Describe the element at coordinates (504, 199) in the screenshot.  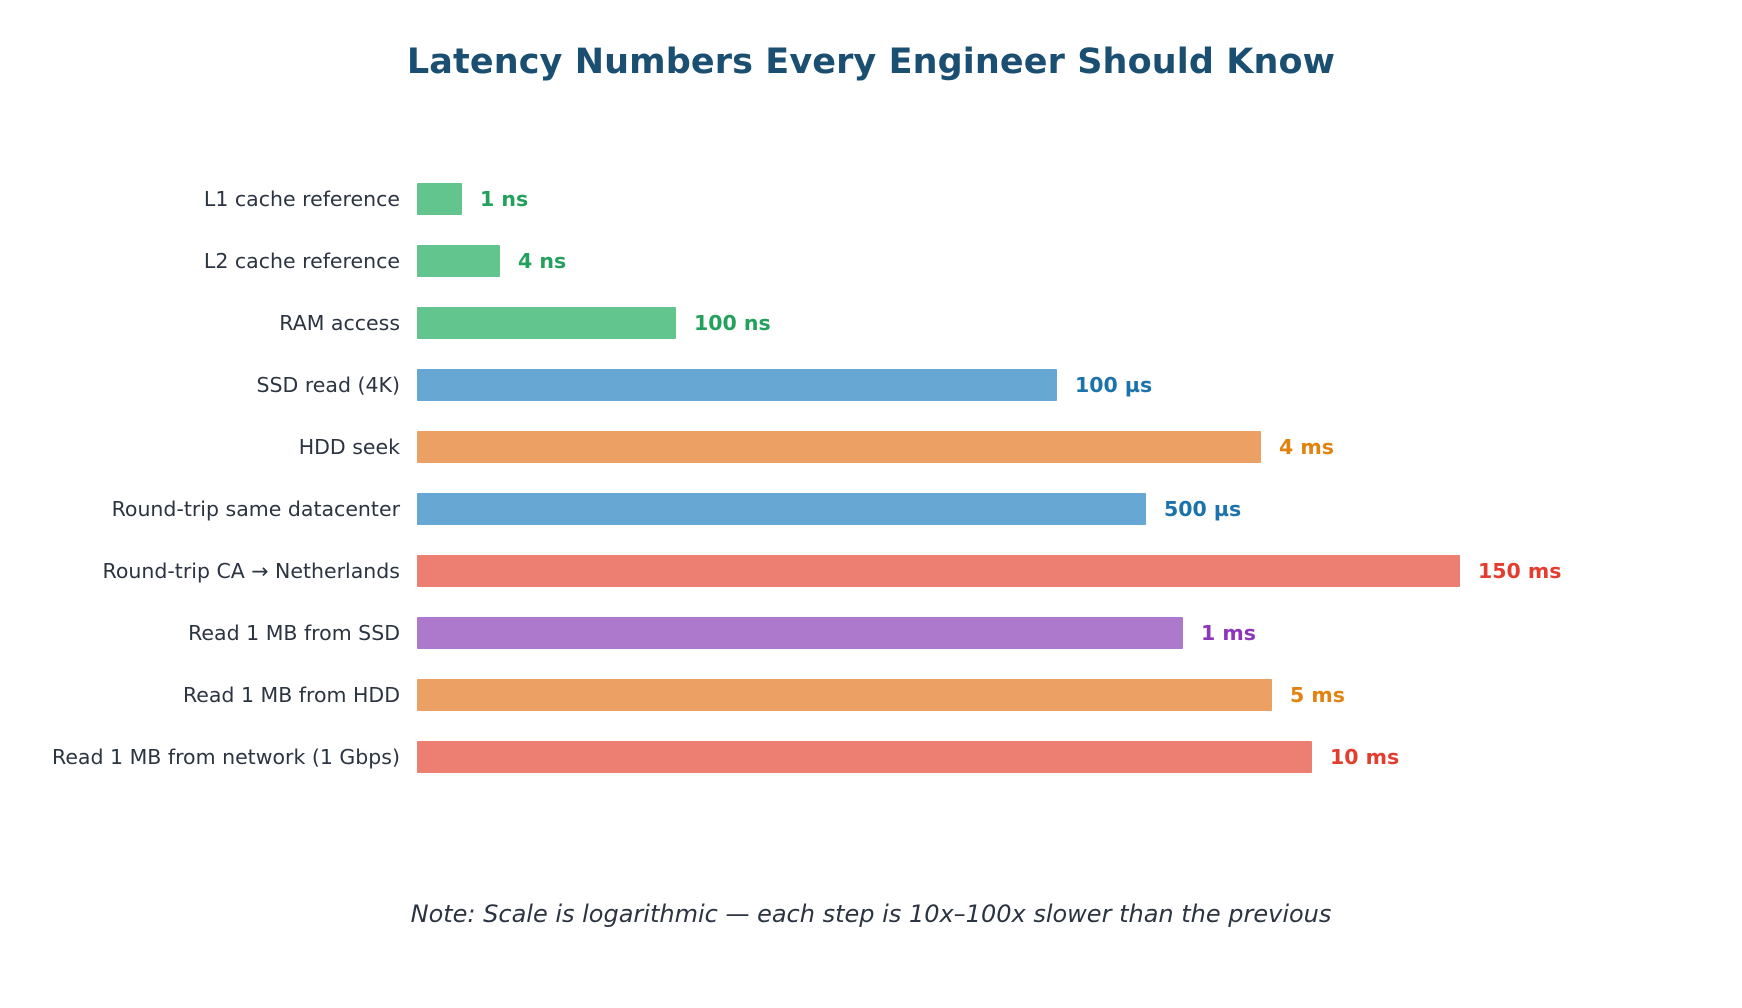
I see `bar-value-label: 1 ns` at that location.